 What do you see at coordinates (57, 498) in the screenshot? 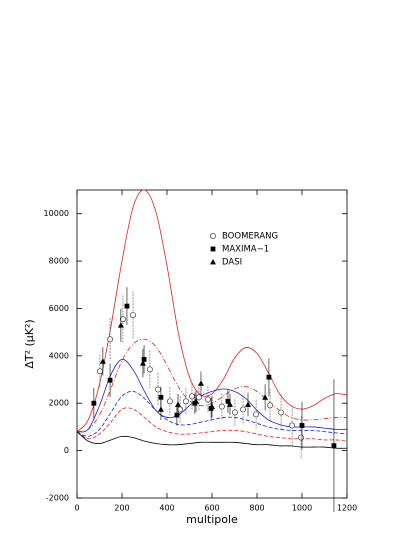
I see `y-tick-label: -2000` at bounding box center [57, 498].